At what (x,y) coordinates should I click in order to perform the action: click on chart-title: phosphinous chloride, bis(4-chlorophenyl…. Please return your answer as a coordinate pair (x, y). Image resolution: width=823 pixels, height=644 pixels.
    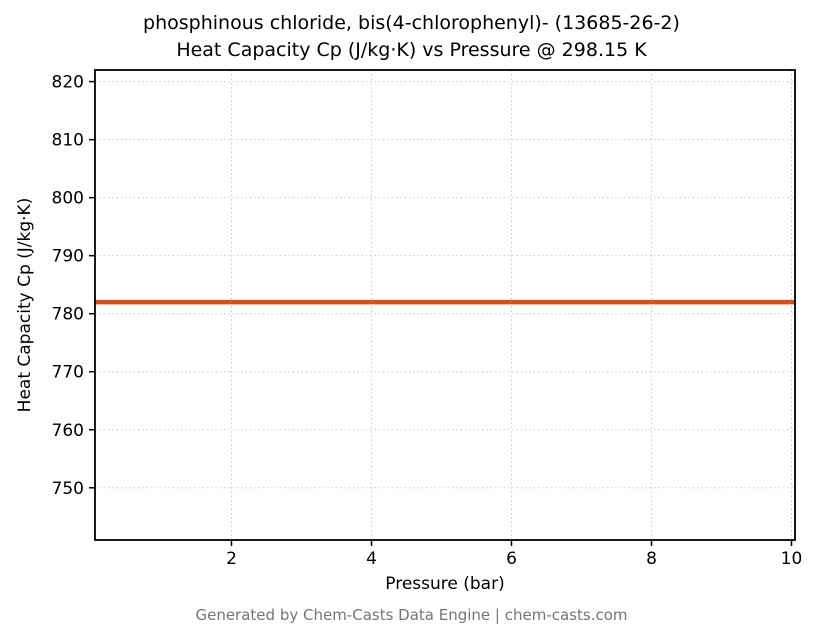
    Looking at the image, I should click on (411, 37).